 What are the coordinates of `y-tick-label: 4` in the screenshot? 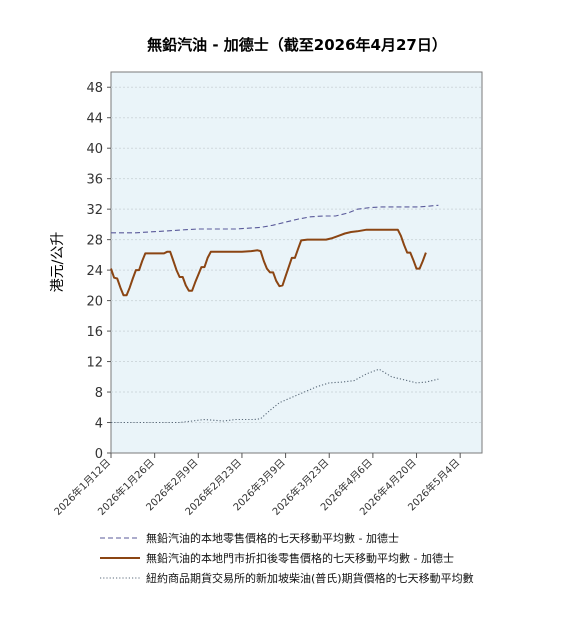 It's located at (99, 424).